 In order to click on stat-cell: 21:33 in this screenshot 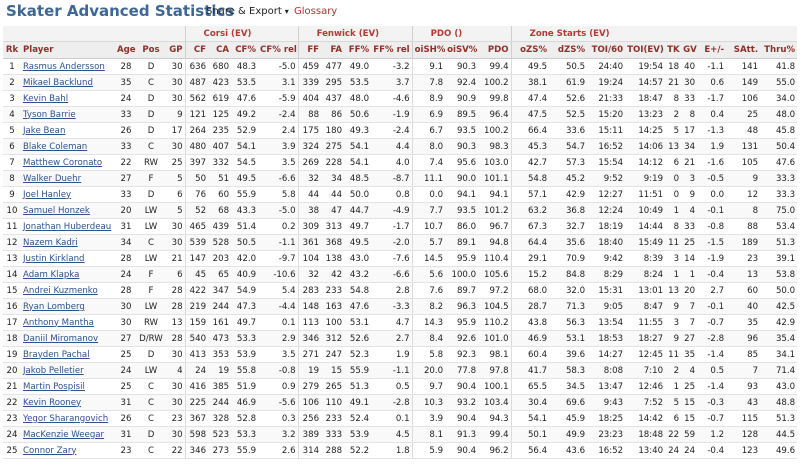, I will do `click(606, 98)`.